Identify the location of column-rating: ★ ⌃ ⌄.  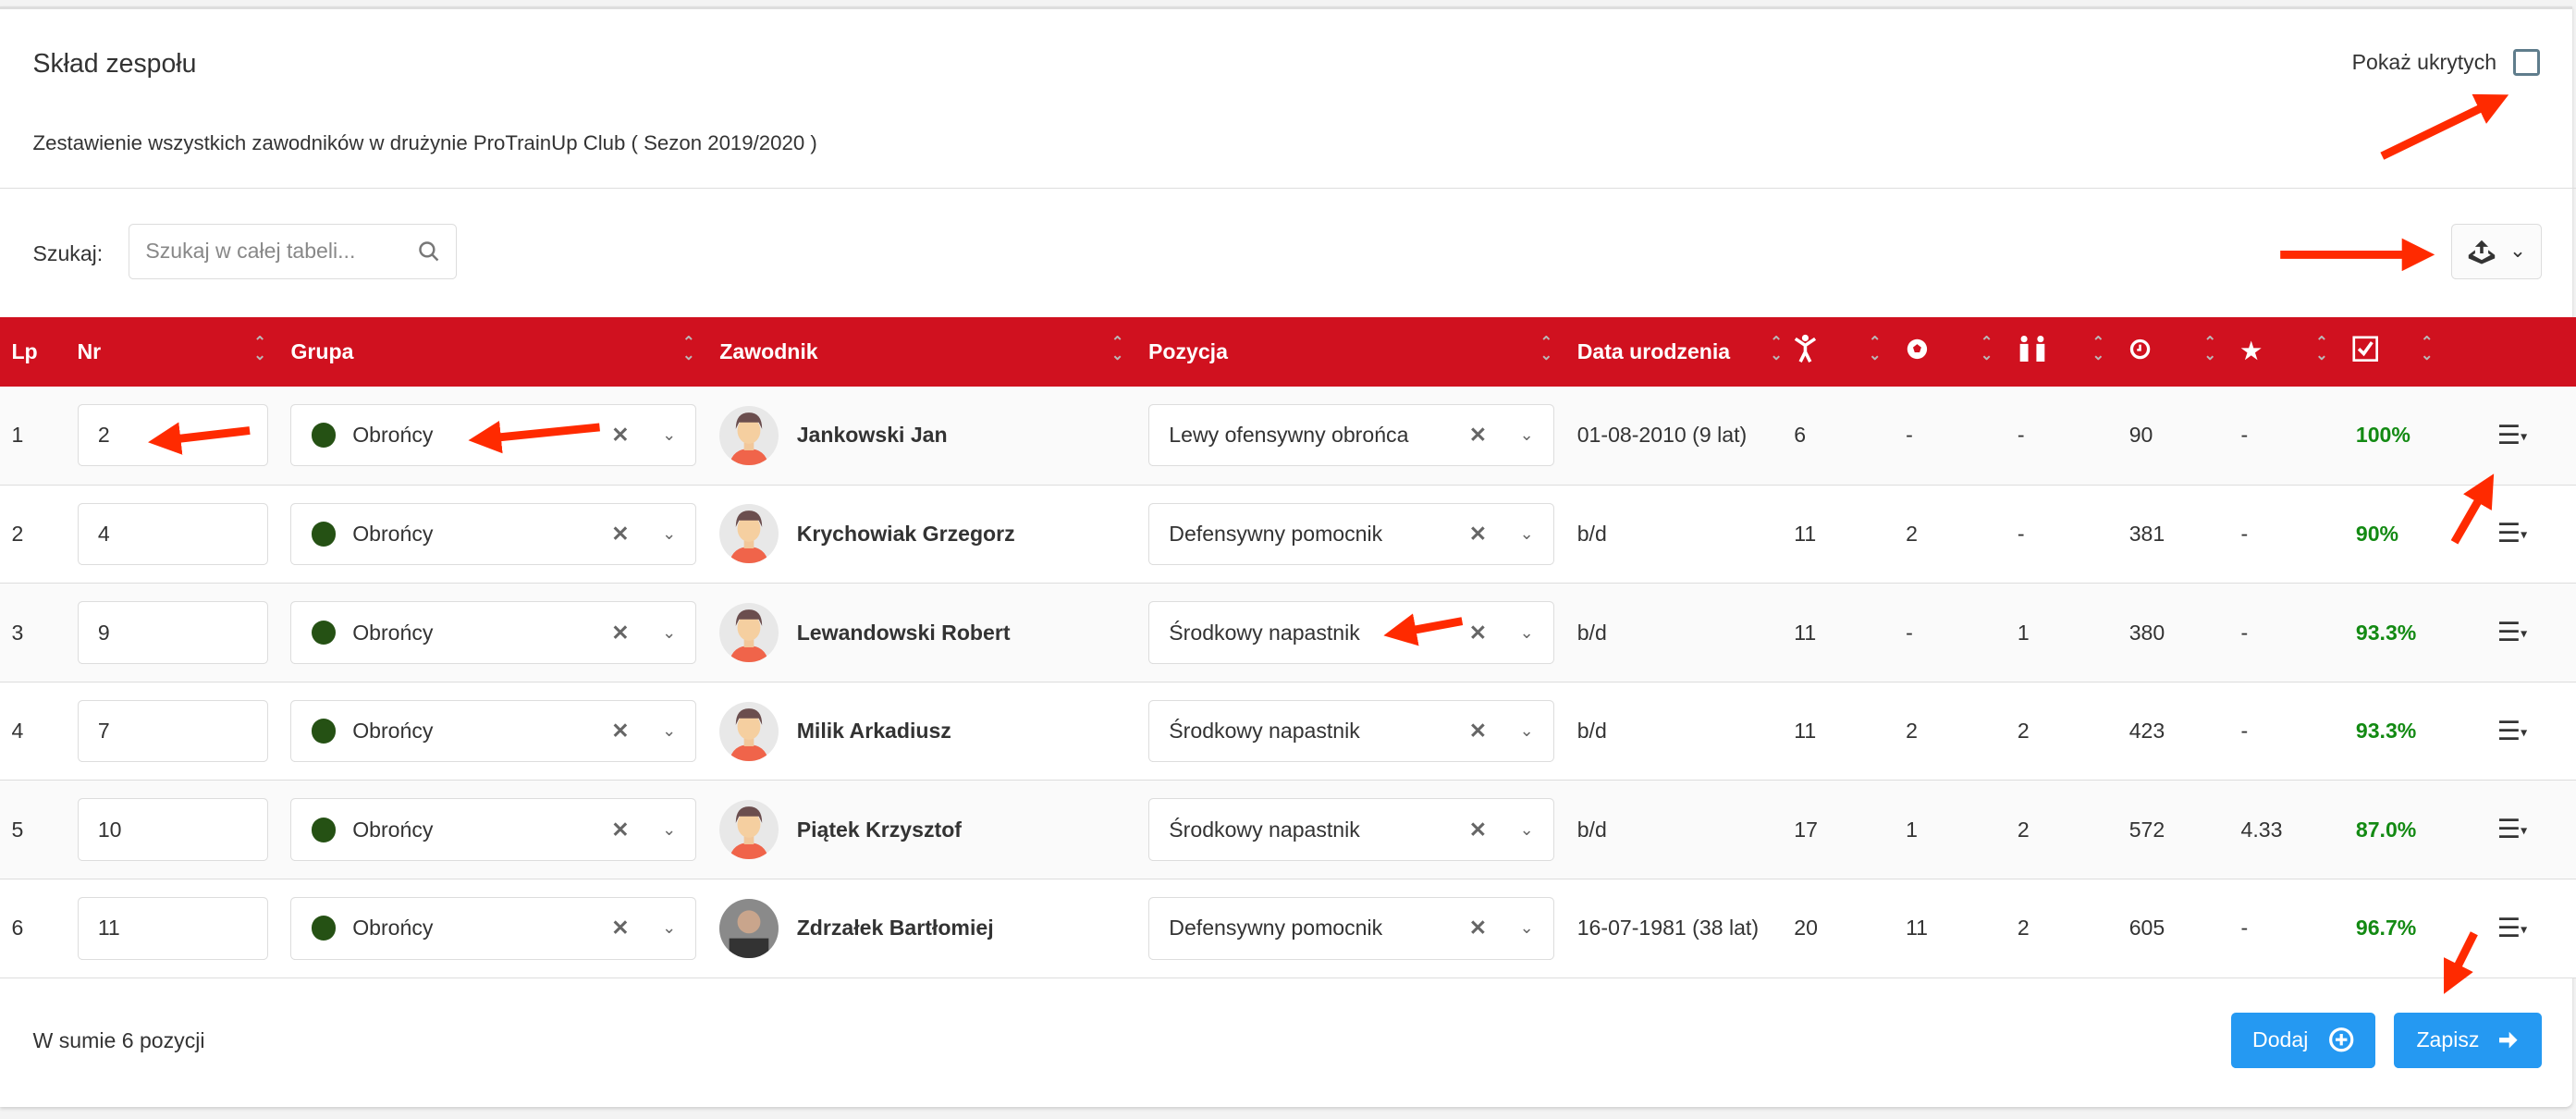
(2285, 352).